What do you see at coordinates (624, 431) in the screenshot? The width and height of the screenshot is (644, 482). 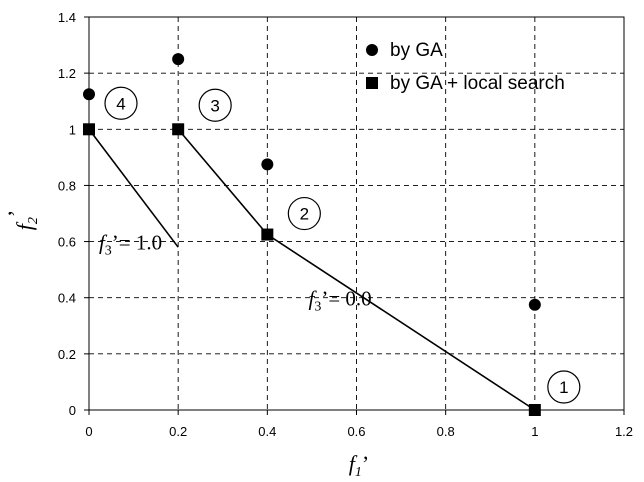 I see `x-tick-label: 1.2` at bounding box center [624, 431].